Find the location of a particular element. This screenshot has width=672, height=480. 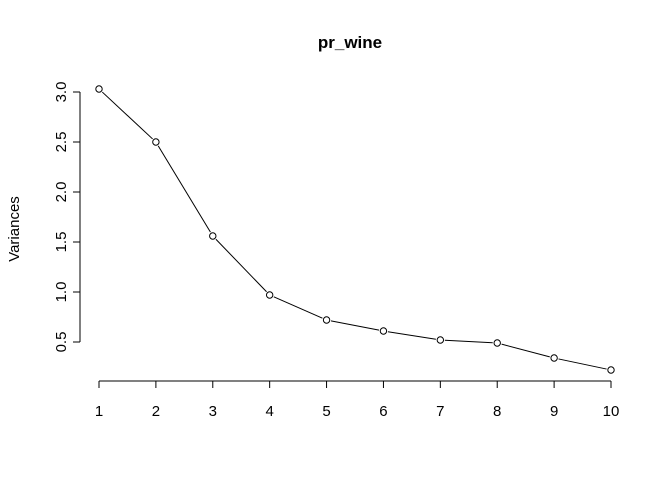

x-tick-label: 7 is located at coordinates (440, 411).